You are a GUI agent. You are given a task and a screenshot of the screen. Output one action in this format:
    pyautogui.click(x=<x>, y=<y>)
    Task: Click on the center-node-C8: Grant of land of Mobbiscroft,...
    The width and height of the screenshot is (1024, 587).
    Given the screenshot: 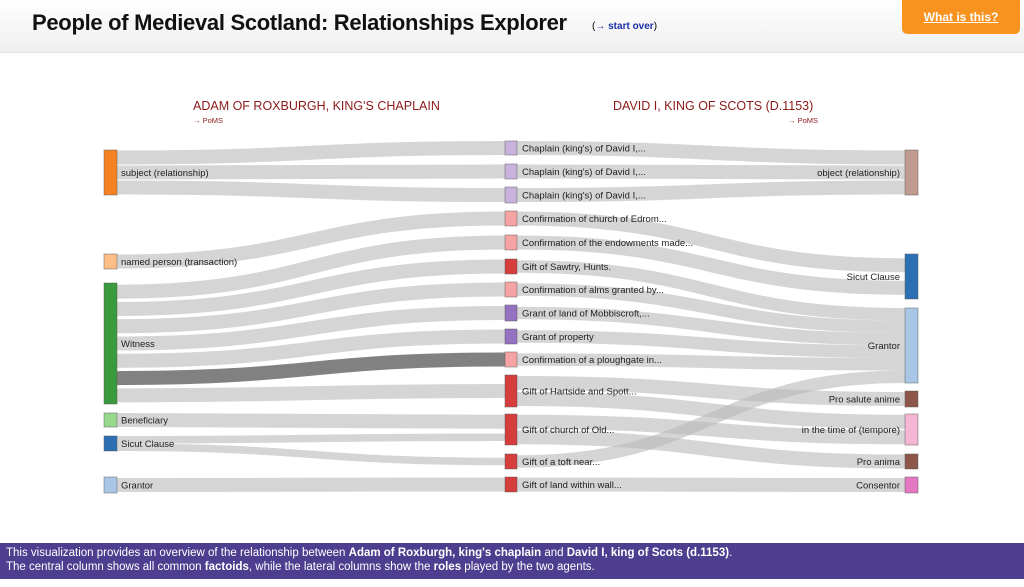 What is the action you would take?
    pyautogui.click(x=577, y=313)
    